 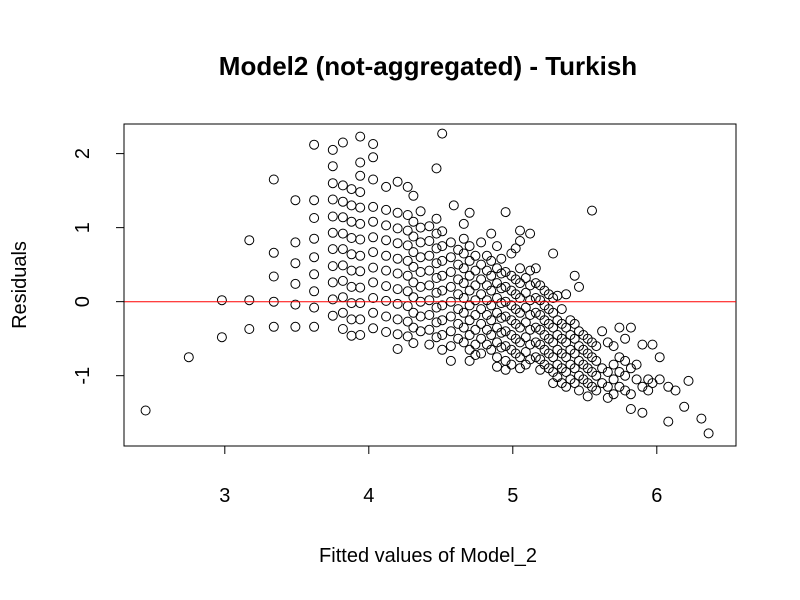 I want to click on y-tick-label: 0, so click(x=83, y=301).